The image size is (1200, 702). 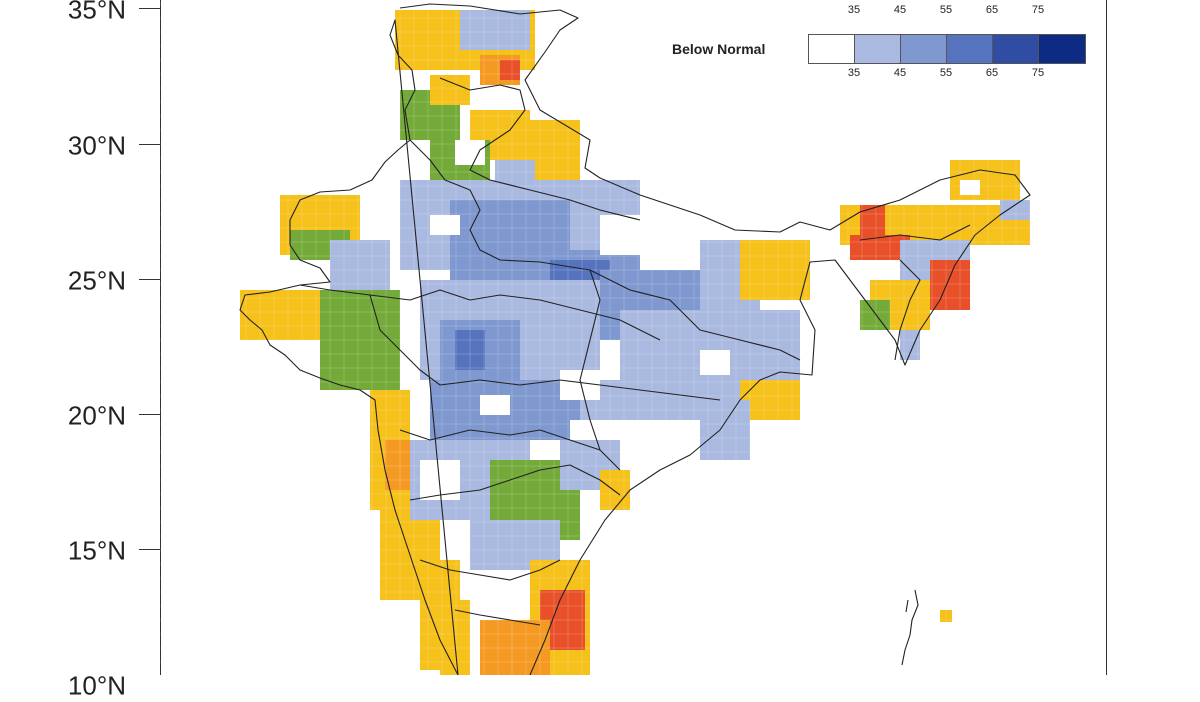 What do you see at coordinates (96, 550) in the screenshot?
I see `lat-label-15: 15°N` at bounding box center [96, 550].